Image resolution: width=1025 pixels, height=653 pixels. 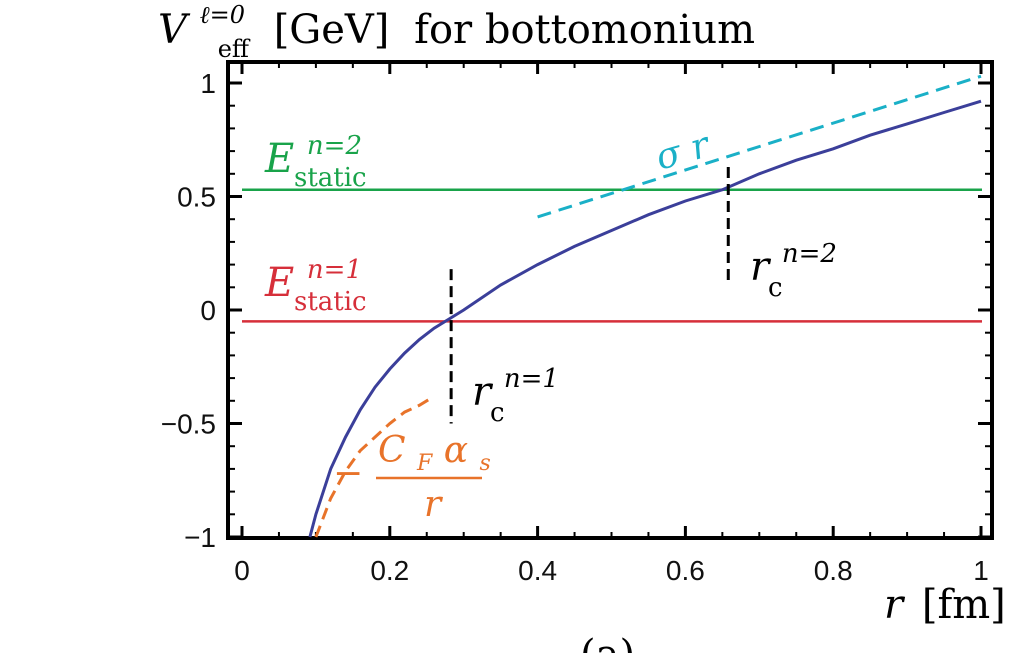 What do you see at coordinates (685, 570) in the screenshot?
I see `x-tick-label: 0.6` at bounding box center [685, 570].